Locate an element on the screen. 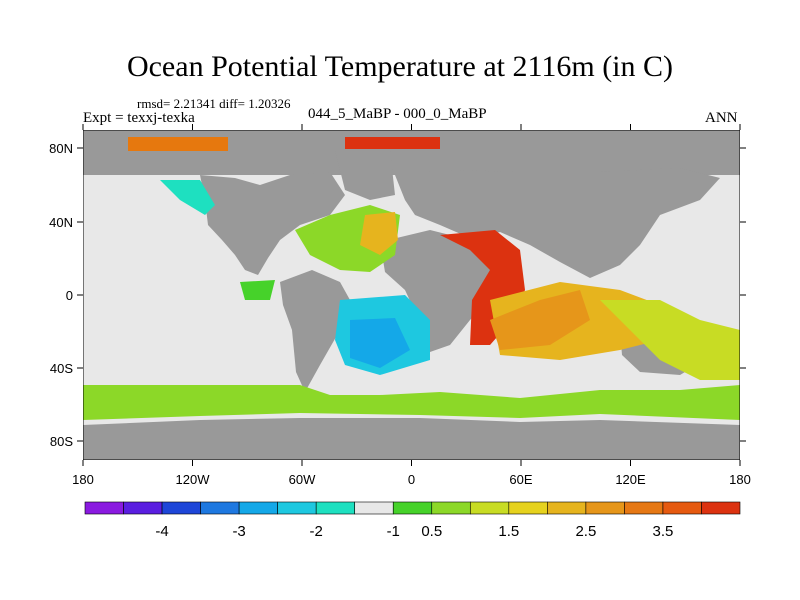  x-tick-label: 60W is located at coordinates (302, 479).